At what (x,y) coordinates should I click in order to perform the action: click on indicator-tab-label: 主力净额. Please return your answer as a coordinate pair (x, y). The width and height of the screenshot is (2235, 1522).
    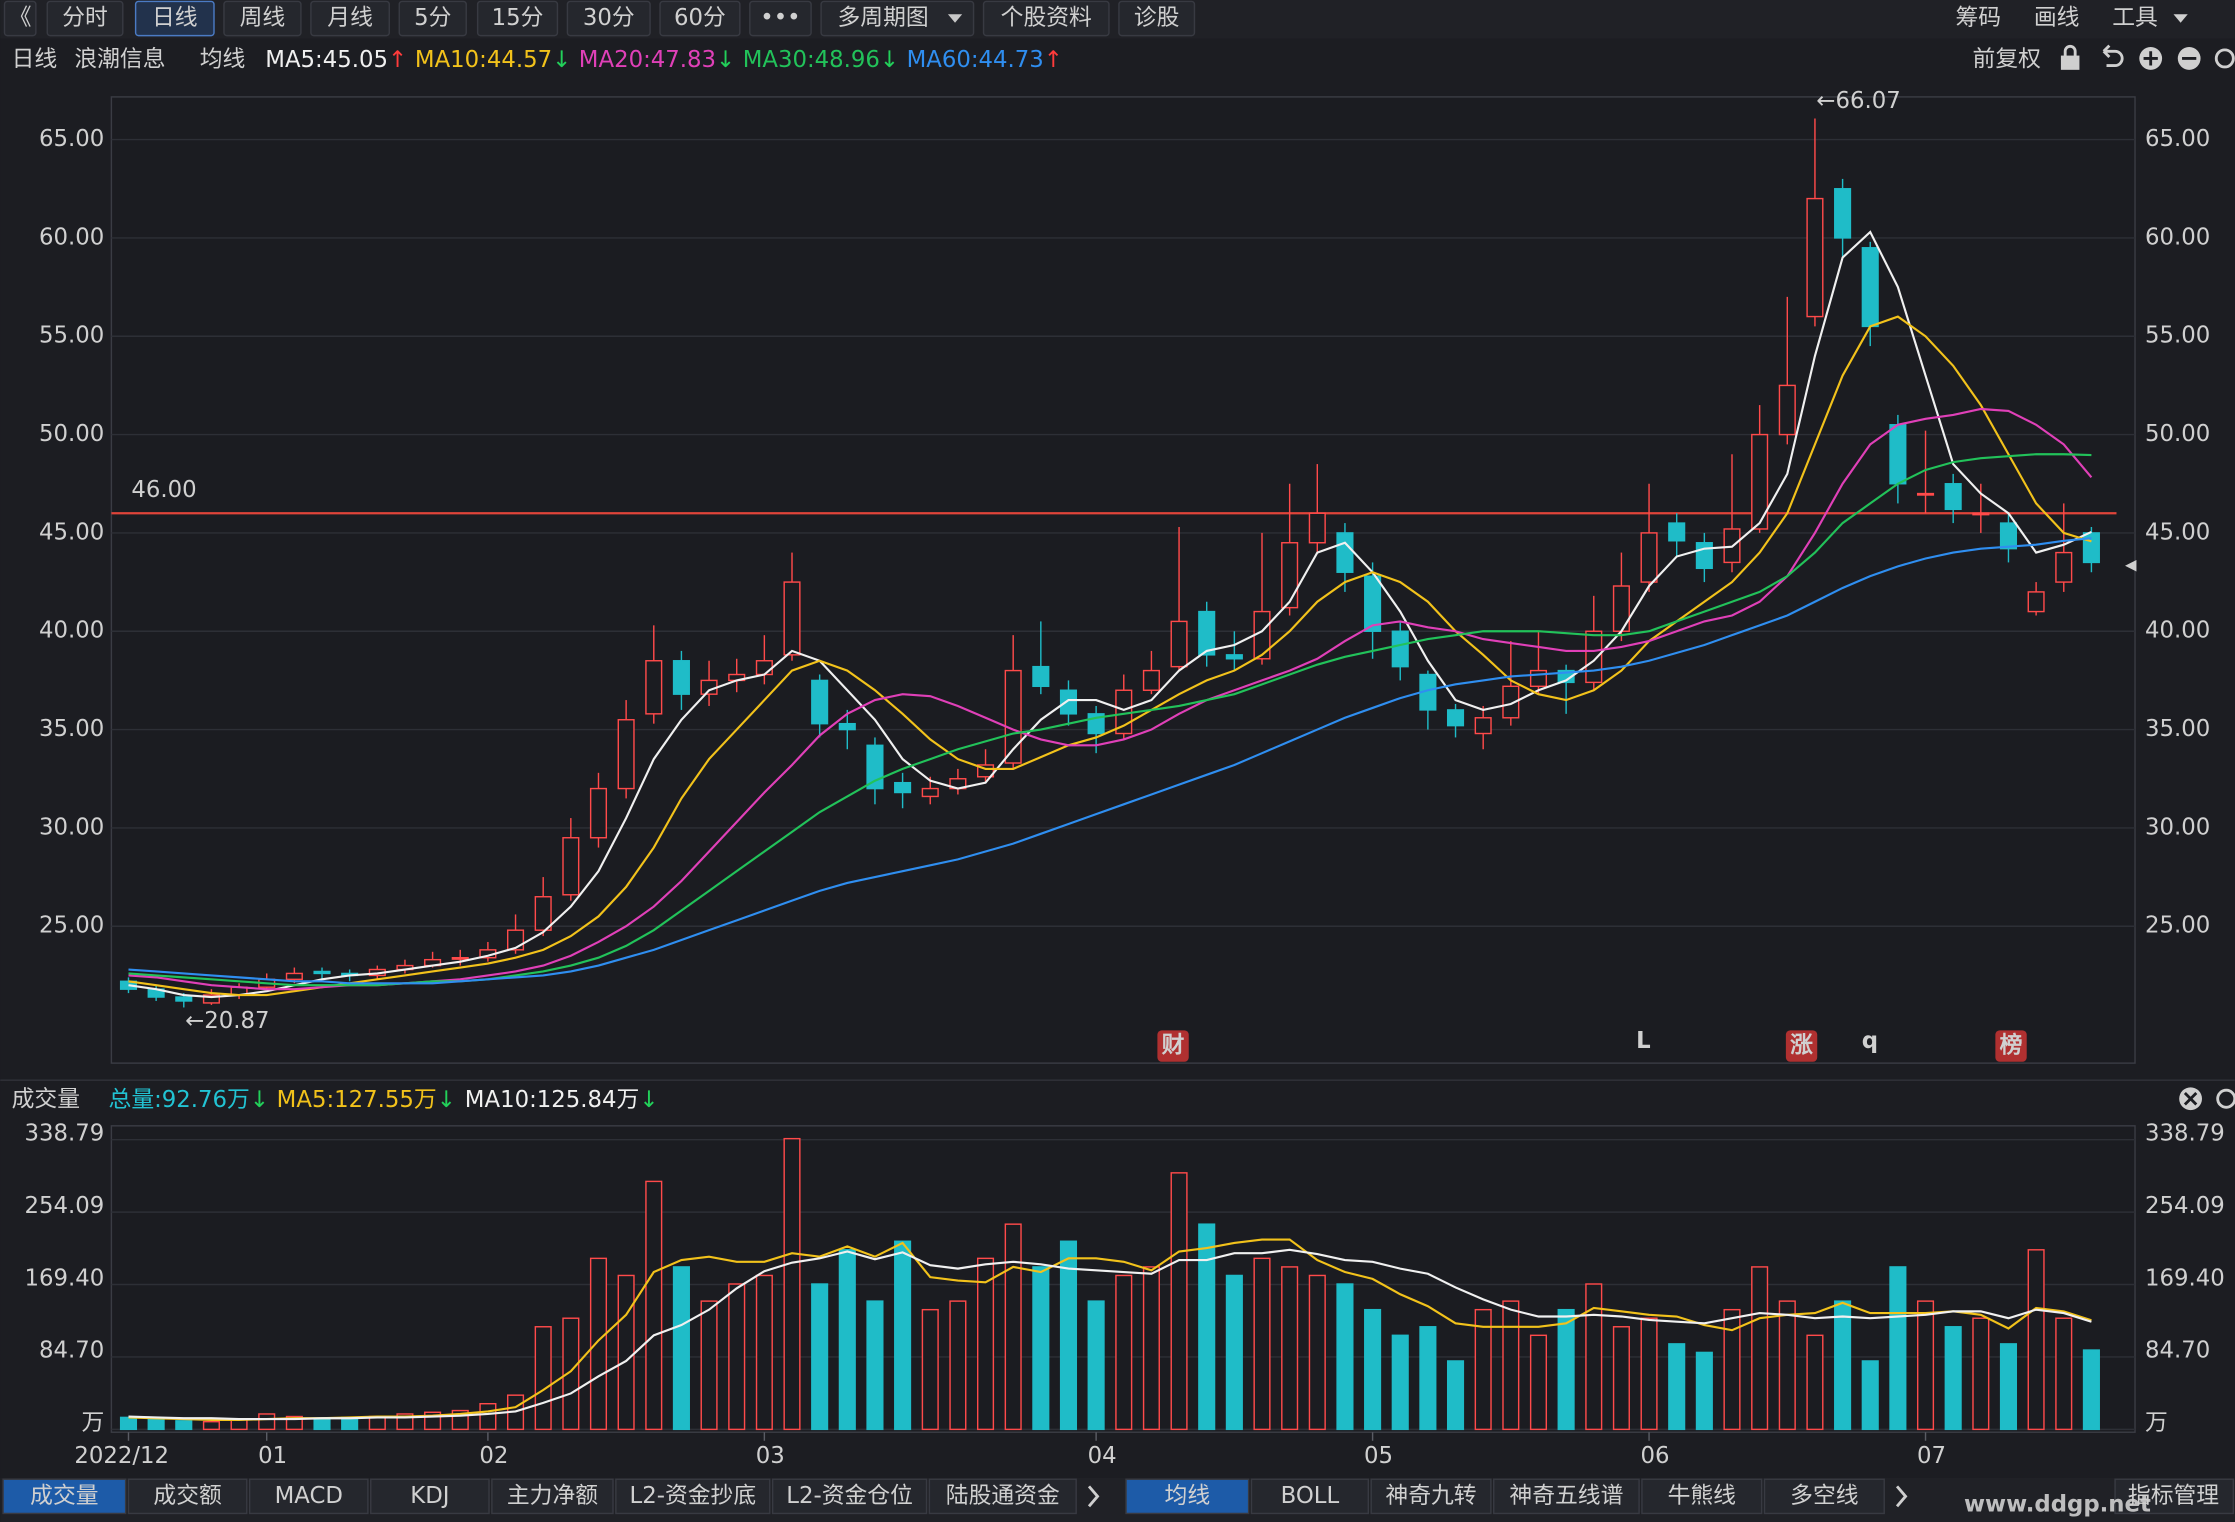
    Looking at the image, I should click on (552, 1496).